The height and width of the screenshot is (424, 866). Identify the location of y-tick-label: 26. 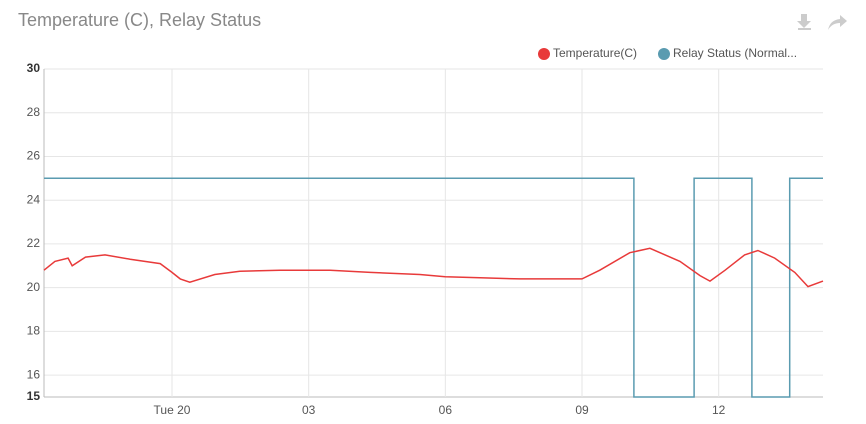
(34, 156).